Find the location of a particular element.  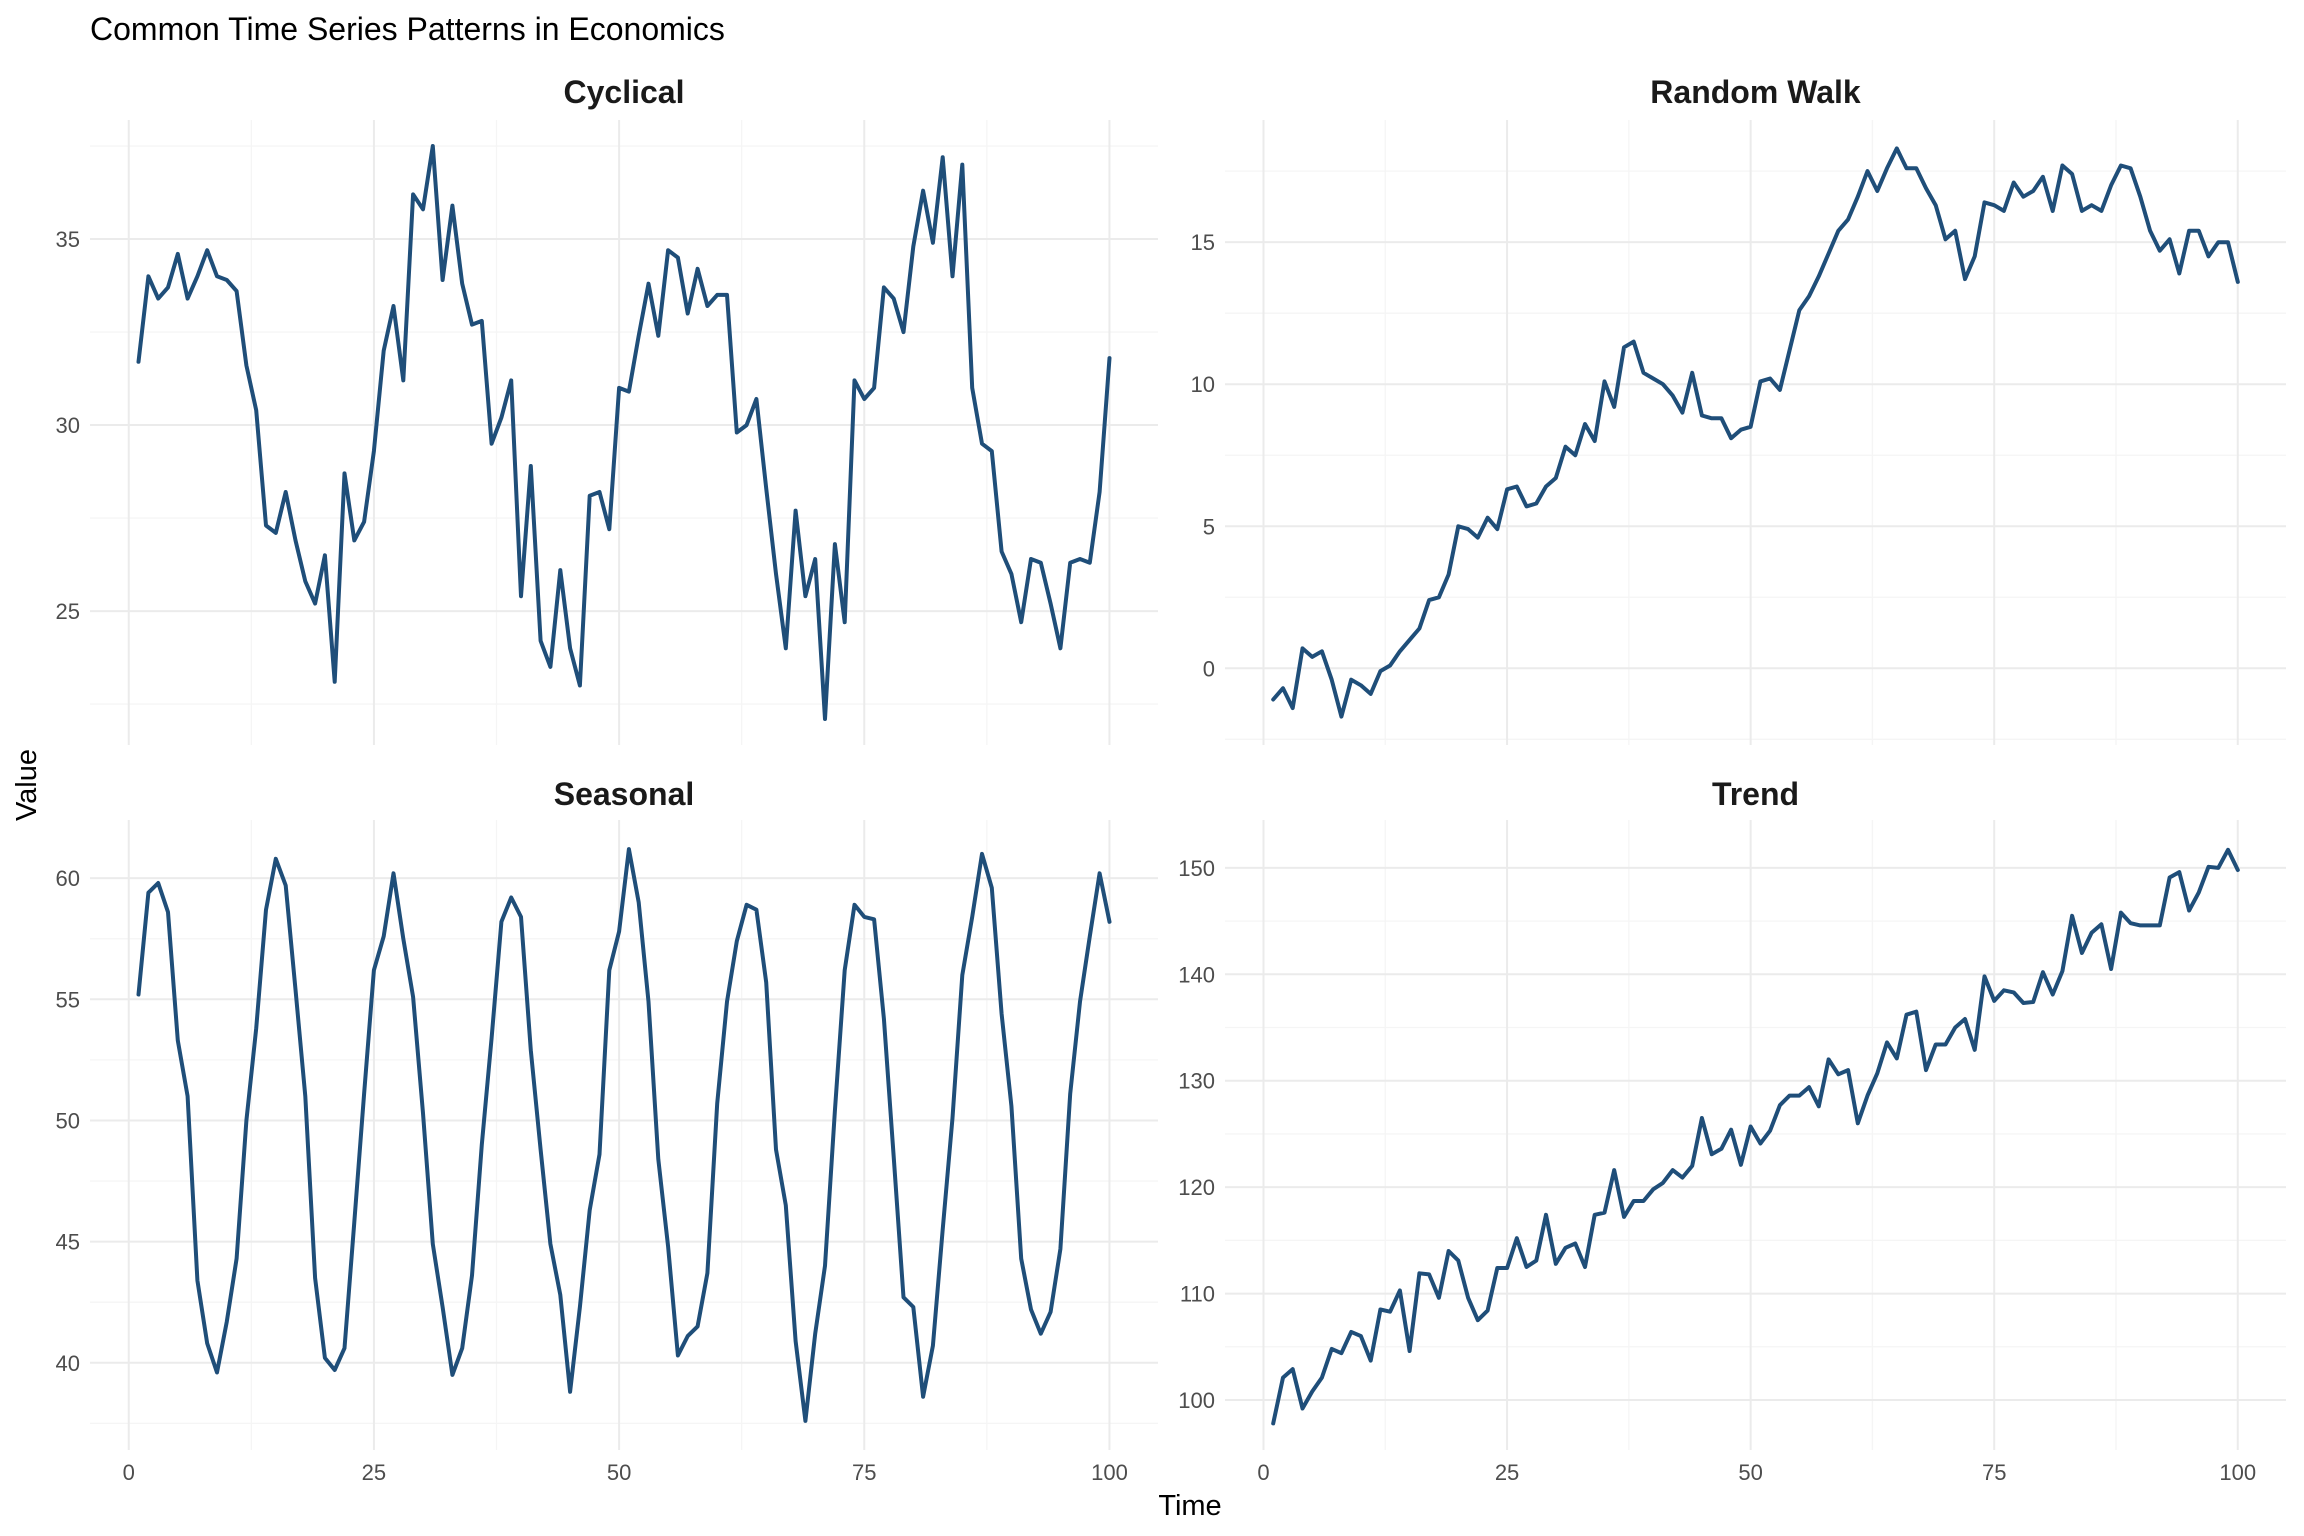

y-tick-label: 35 is located at coordinates (68, 239).